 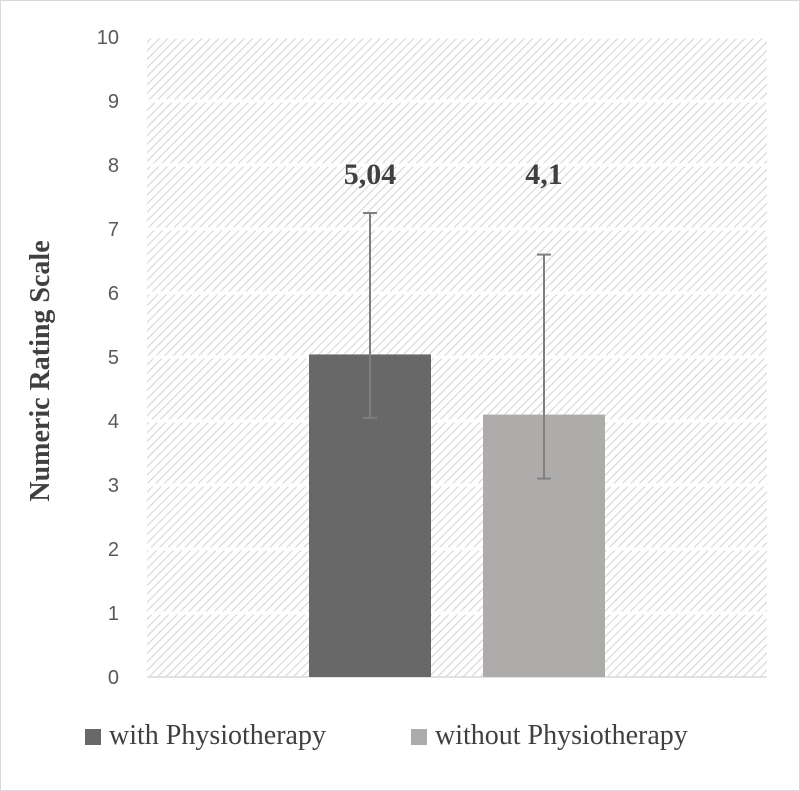 What do you see at coordinates (370, 315) in the screenshot?
I see `error-bar-with-physiotherapy` at bounding box center [370, 315].